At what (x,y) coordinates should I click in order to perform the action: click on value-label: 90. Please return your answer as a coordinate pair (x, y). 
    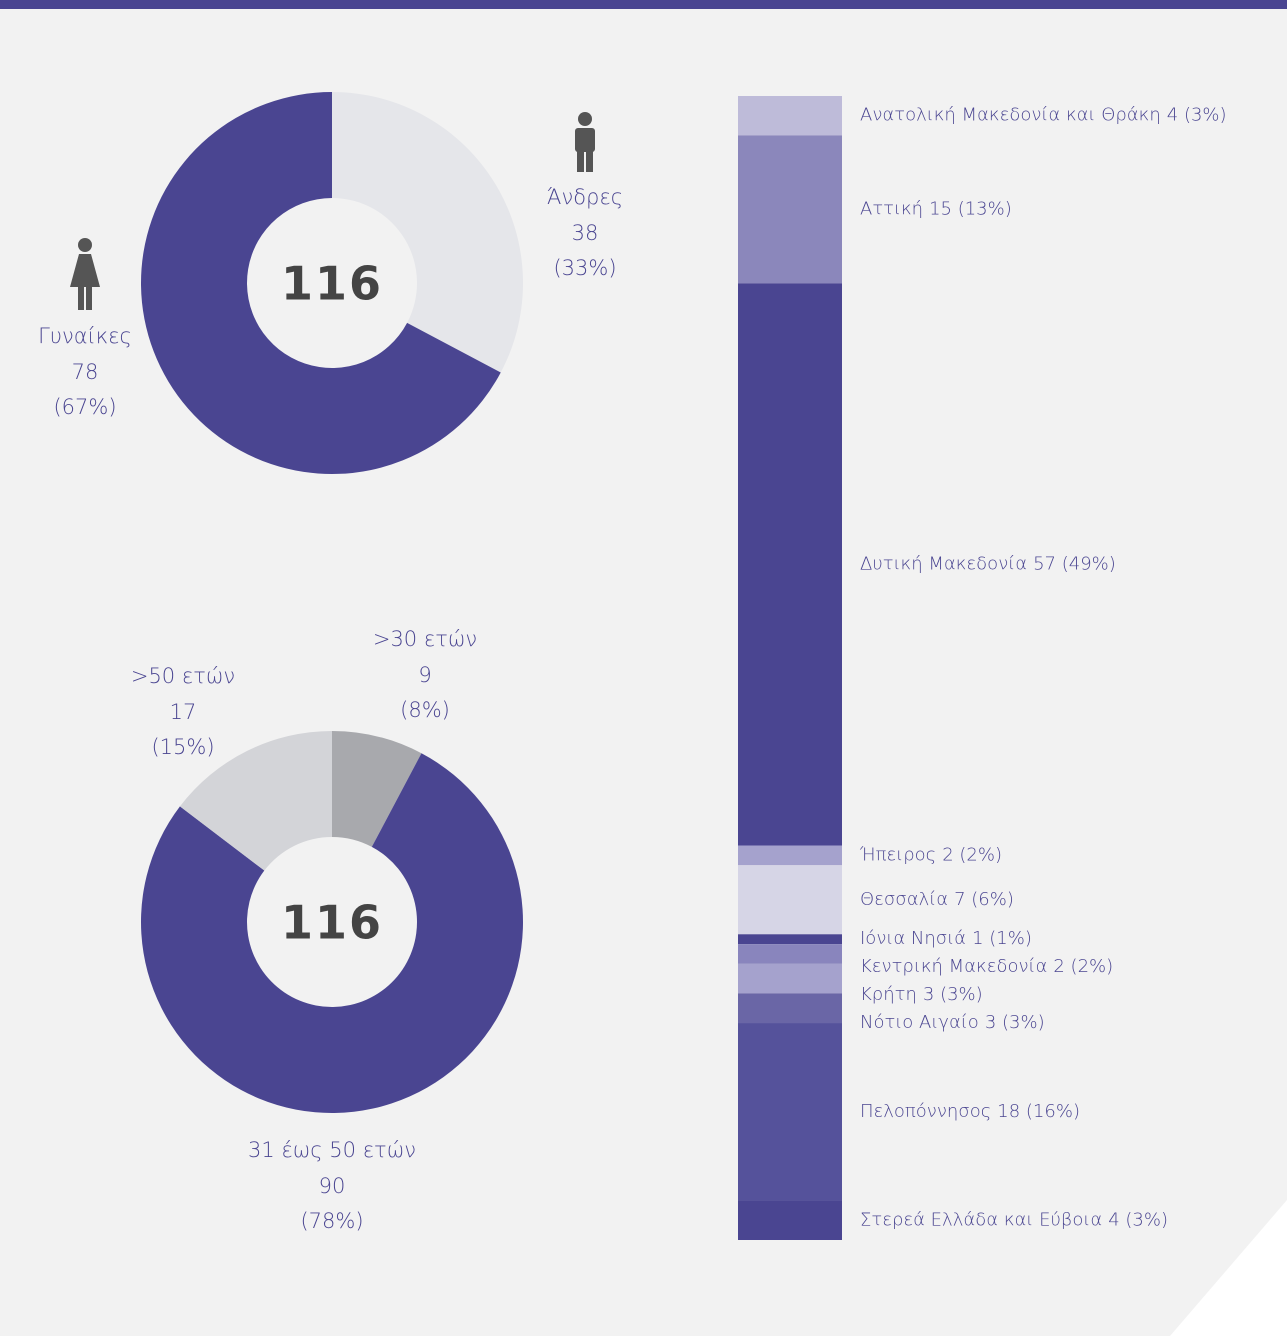
    Looking at the image, I should click on (332, 1186).